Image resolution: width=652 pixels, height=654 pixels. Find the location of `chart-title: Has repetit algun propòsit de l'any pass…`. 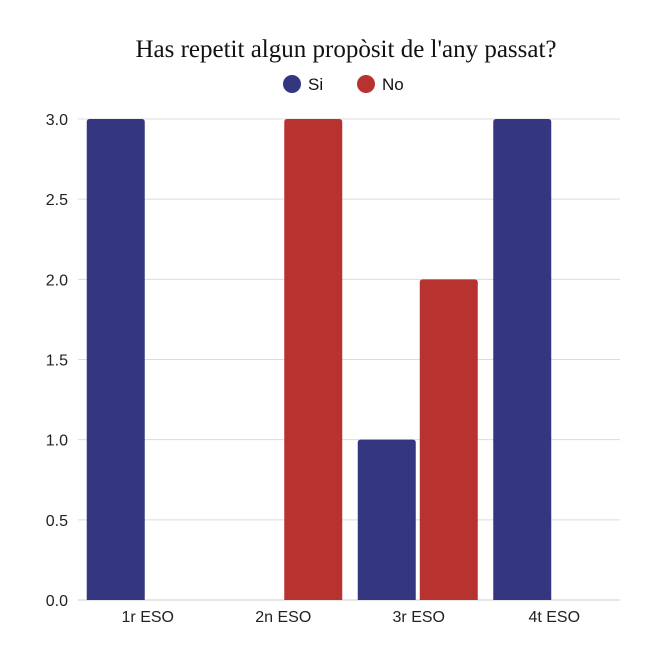

chart-title: Has repetit algun propòsit de l'any pass… is located at coordinates (345, 49).